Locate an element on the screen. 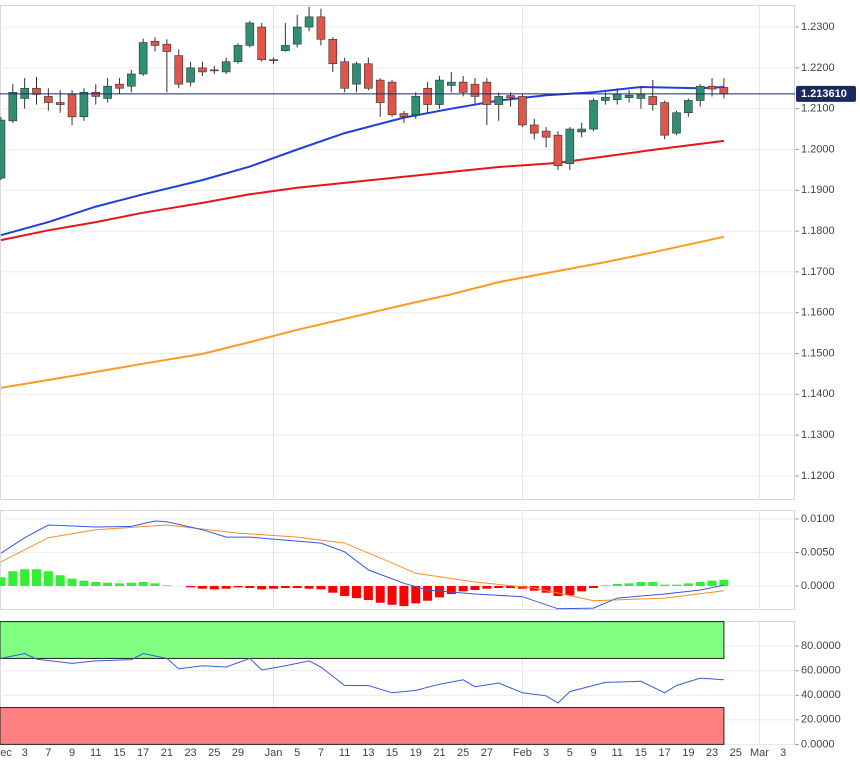  x-tick-label: Feb is located at coordinates (522, 753).